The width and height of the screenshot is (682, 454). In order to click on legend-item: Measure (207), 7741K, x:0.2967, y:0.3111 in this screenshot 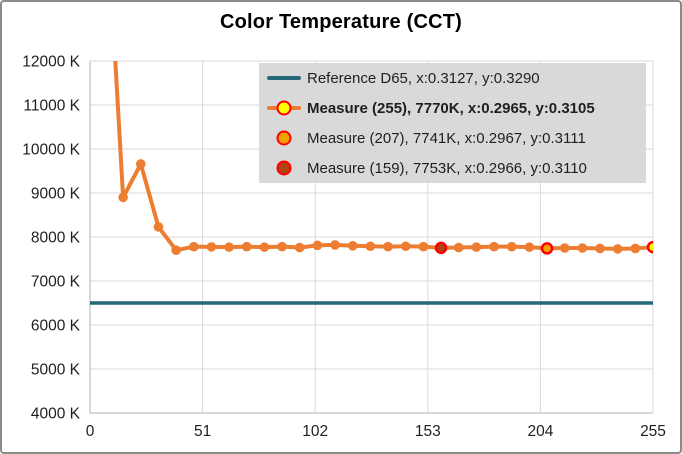, I will do `click(452, 138)`.